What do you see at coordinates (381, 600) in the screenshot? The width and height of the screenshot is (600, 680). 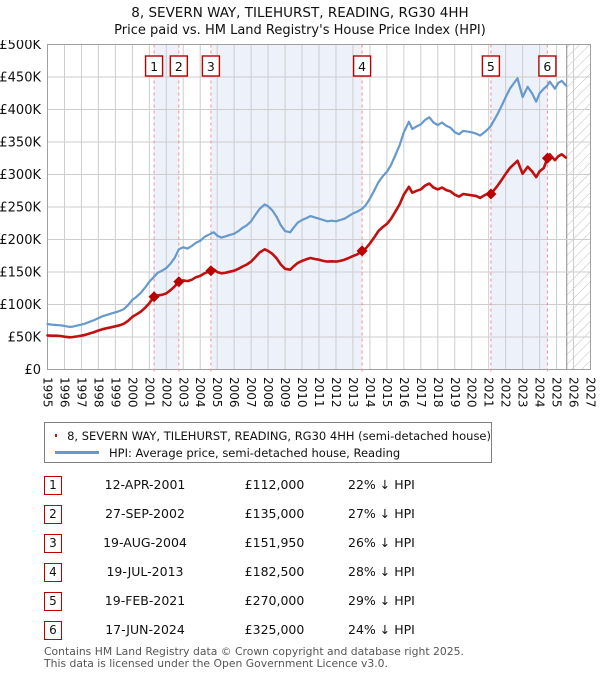 I see `sale-hpi-diff: 29% ↓ HPI` at bounding box center [381, 600].